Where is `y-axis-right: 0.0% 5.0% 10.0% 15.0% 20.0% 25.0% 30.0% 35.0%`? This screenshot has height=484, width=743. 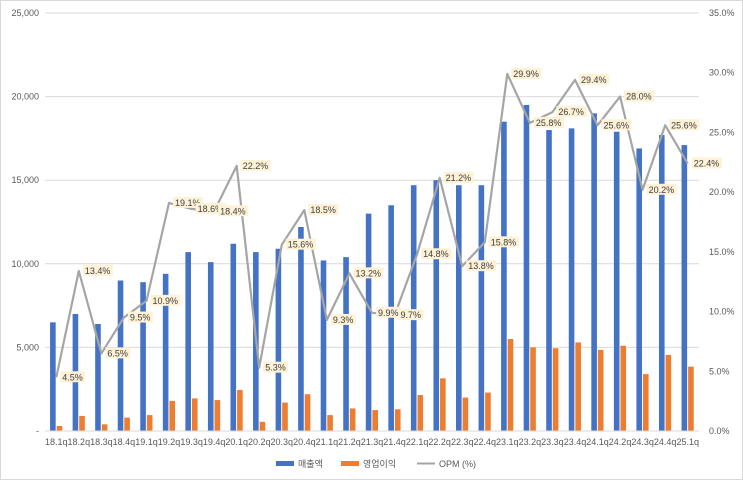
y-axis-right: 0.0% 5.0% 10.0% 15.0% 20.0% 25.0% 30.0% 35.0% is located at coordinates (722, 222).